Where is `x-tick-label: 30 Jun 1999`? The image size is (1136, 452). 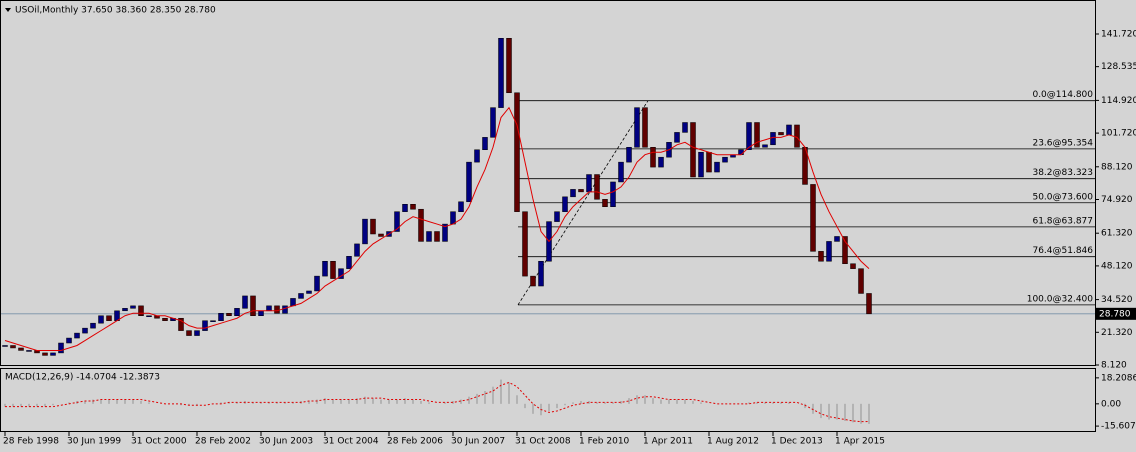 x-tick-label: 30 Jun 1999 is located at coordinates (94, 442).